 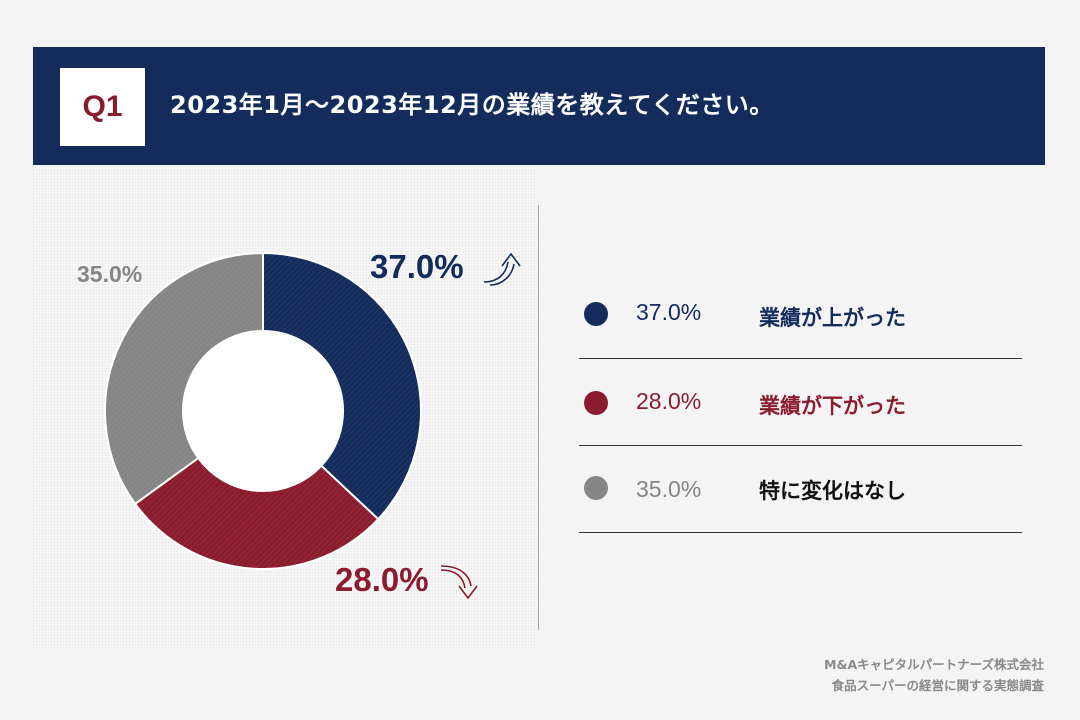 What do you see at coordinates (472, 105) in the screenshot?
I see `question-text: 2023年1月～2023年12月の業績を教えてください。` at bounding box center [472, 105].